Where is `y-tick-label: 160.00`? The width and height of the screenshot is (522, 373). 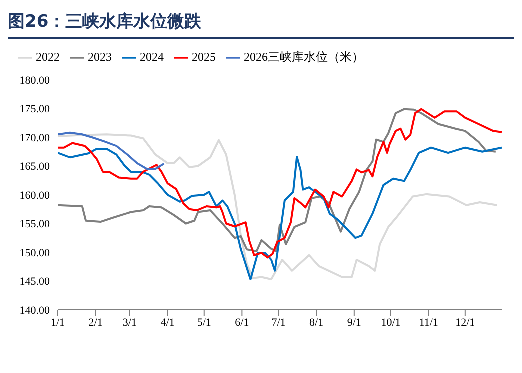 y-tick-label: 160.00 is located at coordinates (35, 196).